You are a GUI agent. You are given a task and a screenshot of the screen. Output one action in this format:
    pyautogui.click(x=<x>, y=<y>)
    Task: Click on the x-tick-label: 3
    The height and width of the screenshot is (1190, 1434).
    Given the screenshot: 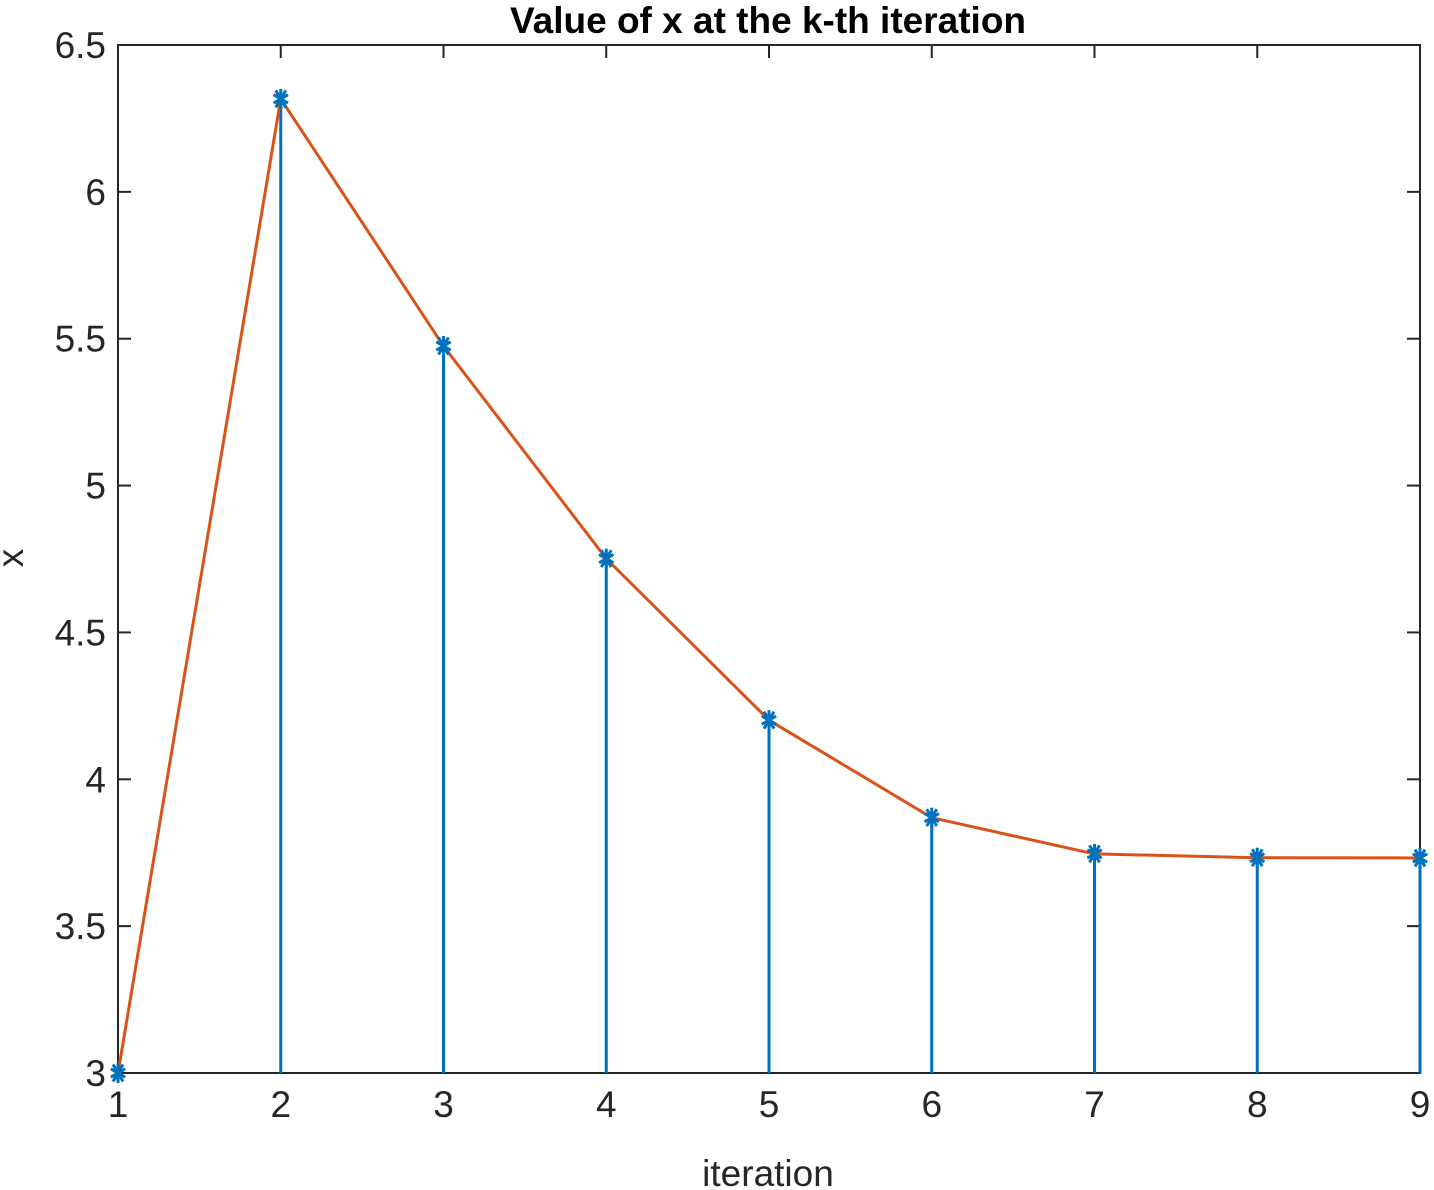 What is the action you would take?
    pyautogui.click(x=443, y=1104)
    